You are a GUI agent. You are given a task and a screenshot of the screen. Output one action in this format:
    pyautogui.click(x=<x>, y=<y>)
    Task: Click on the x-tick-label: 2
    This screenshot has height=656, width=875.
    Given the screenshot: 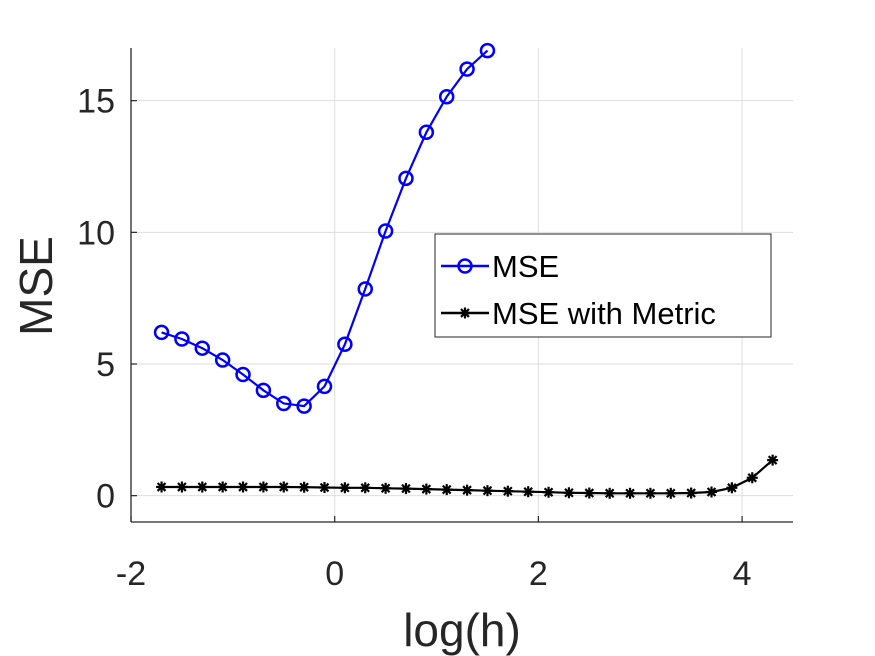 What is the action you would take?
    pyautogui.click(x=538, y=574)
    